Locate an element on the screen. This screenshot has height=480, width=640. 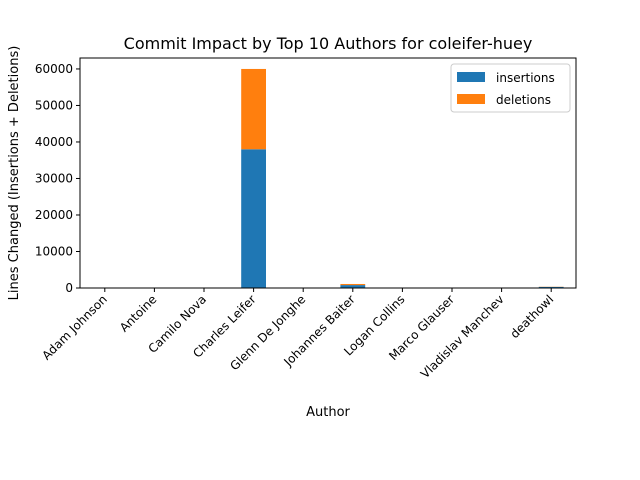
x-tick-label-10: deathowl is located at coordinates (531, 316).